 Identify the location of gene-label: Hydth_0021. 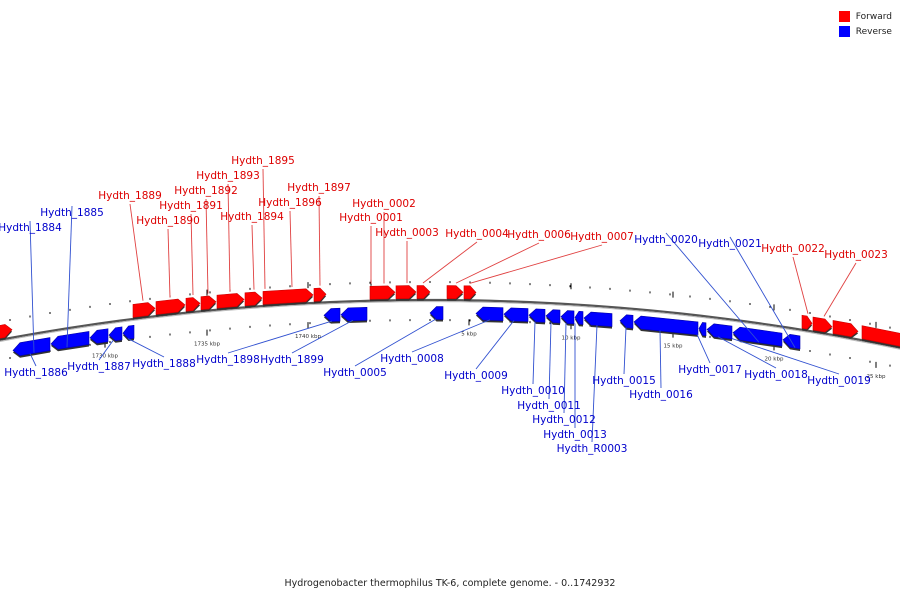
(730, 244).